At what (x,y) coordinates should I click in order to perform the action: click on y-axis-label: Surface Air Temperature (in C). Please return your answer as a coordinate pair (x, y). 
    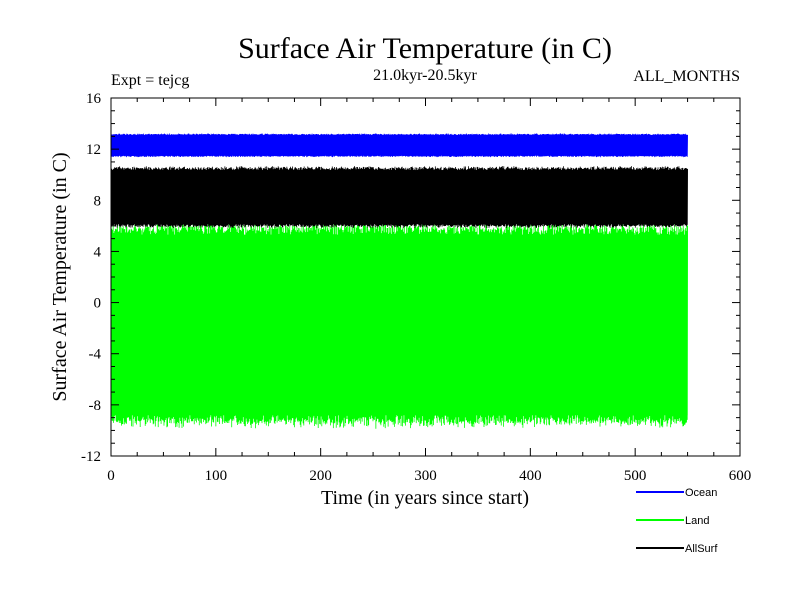
    Looking at the image, I should click on (60, 276).